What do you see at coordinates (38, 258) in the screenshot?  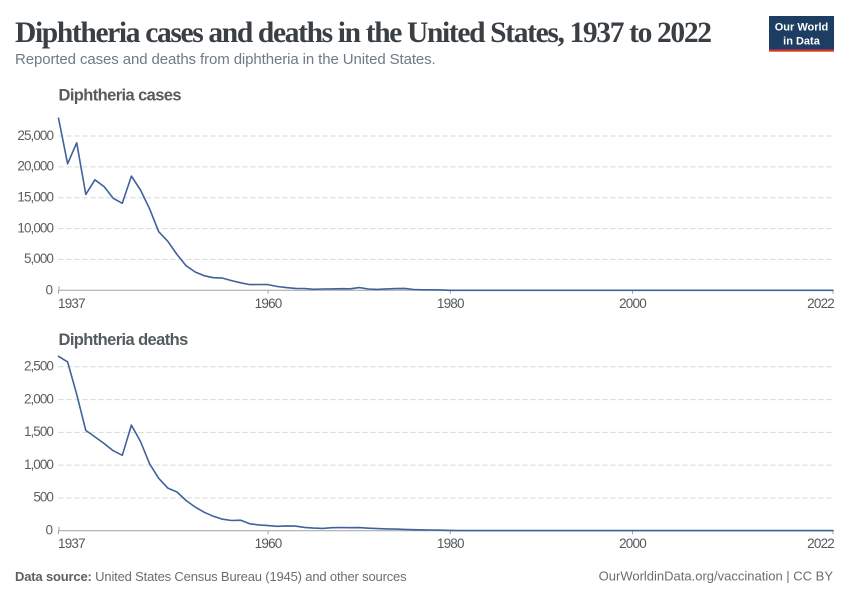 I see `svg-text: 5,000` at bounding box center [38, 258].